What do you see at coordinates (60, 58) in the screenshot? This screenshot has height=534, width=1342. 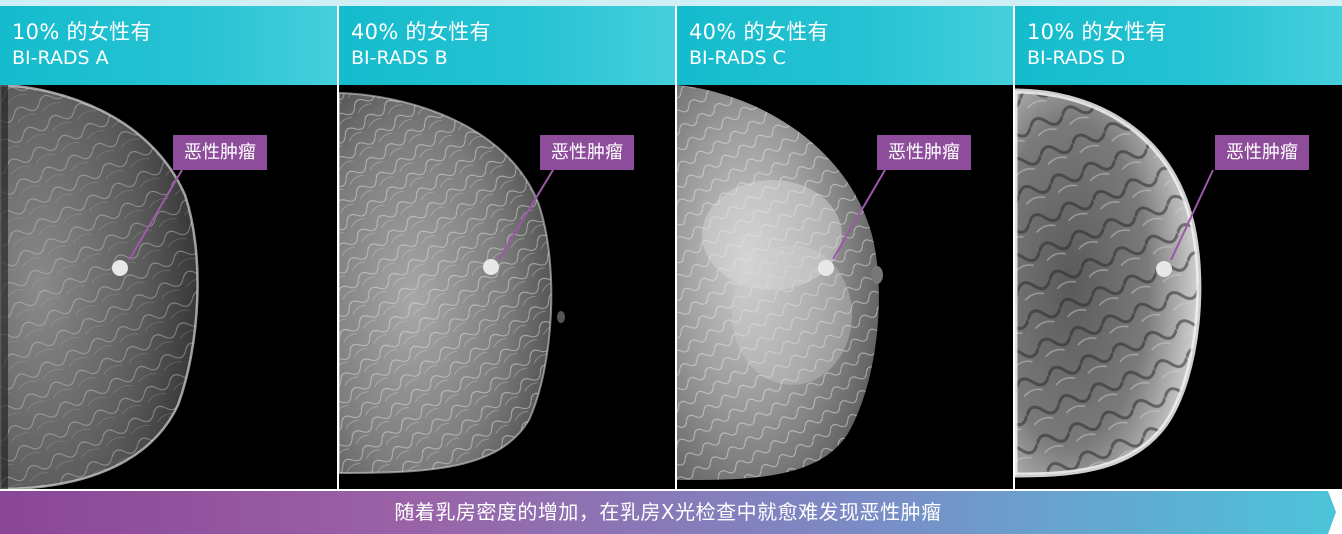 I see `birads-category: BI-RADS A` at bounding box center [60, 58].